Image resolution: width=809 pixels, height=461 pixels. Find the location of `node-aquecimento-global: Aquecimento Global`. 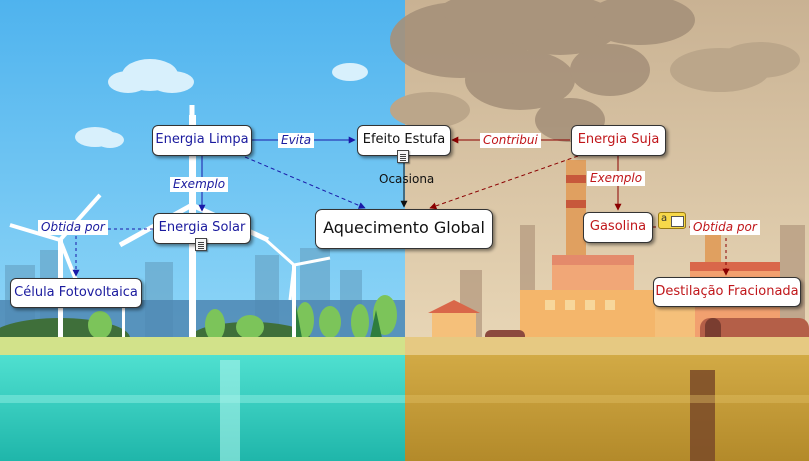

node-aquecimento-global: Aquecimento Global is located at coordinates (404, 229).